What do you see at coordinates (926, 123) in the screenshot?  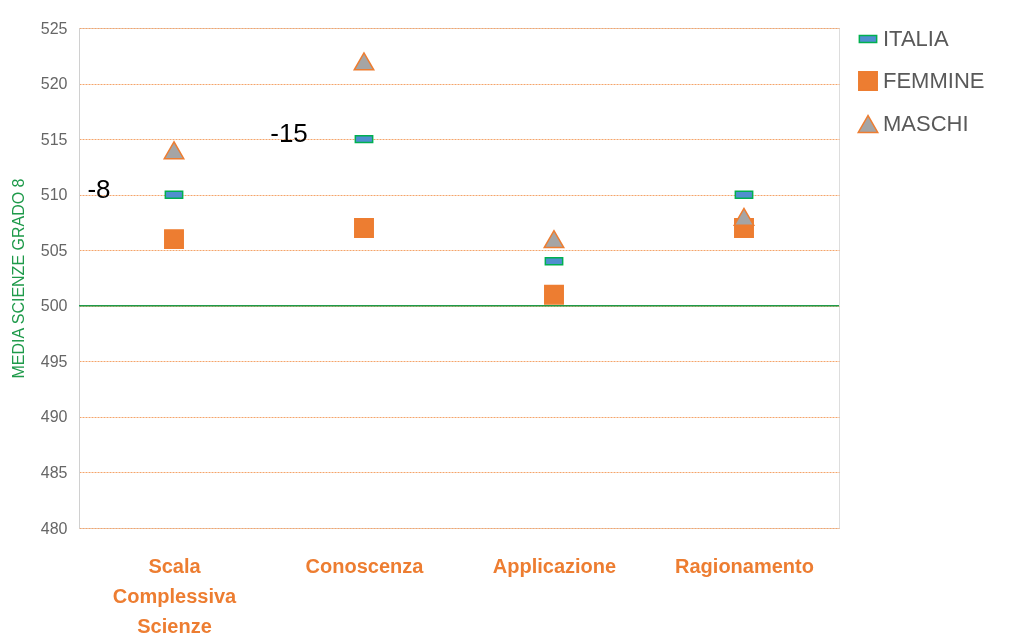 I see `legend-label: MASCHI` at bounding box center [926, 123].